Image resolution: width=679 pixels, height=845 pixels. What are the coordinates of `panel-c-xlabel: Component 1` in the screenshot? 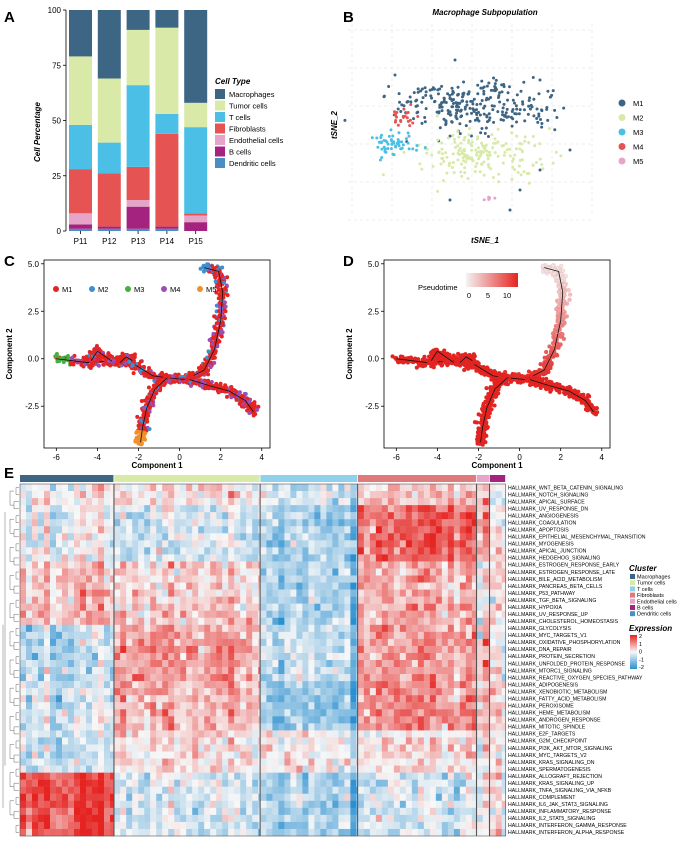 It's located at (157, 465).